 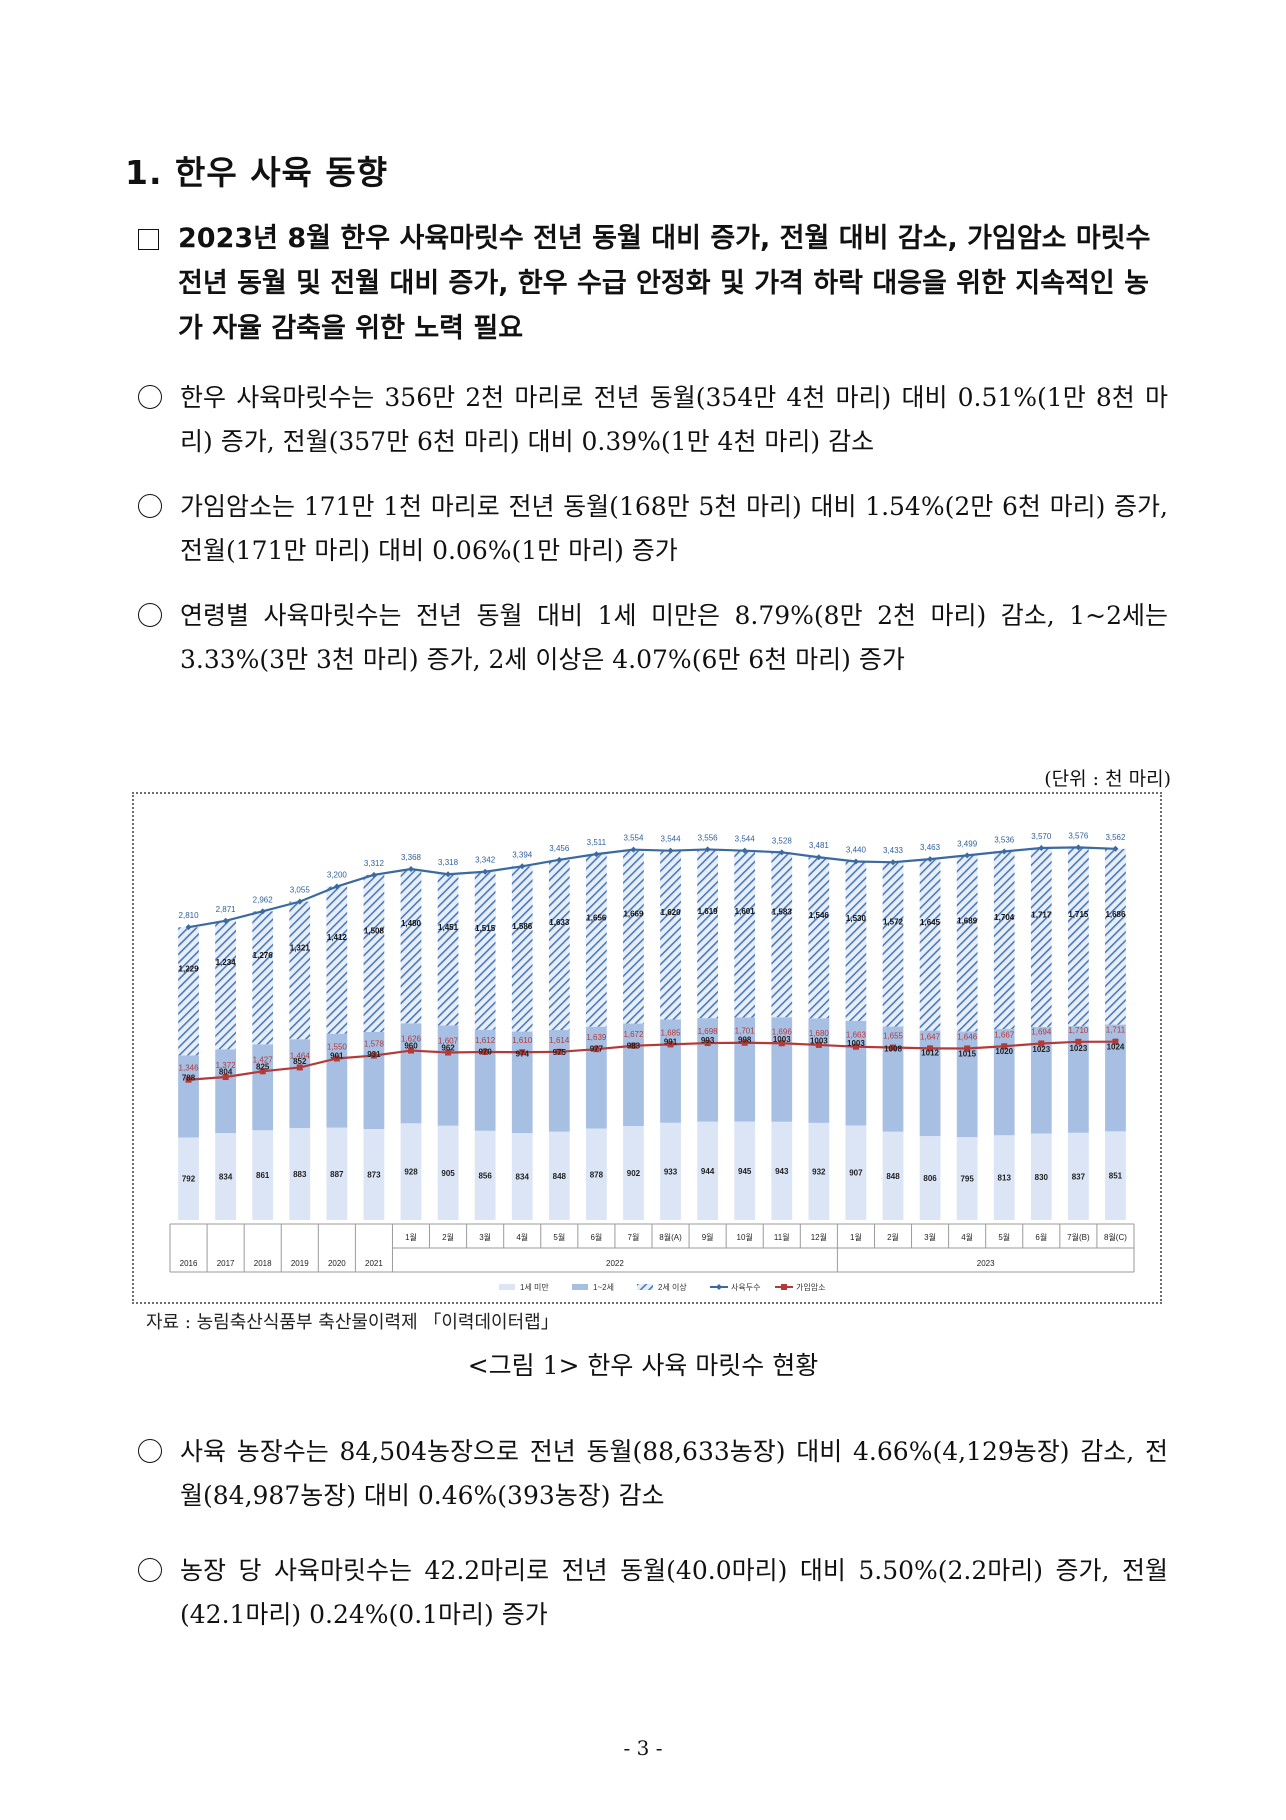 What do you see at coordinates (1041, 1049) in the screenshot?
I see `data-label-1-2yr: 1023` at bounding box center [1041, 1049].